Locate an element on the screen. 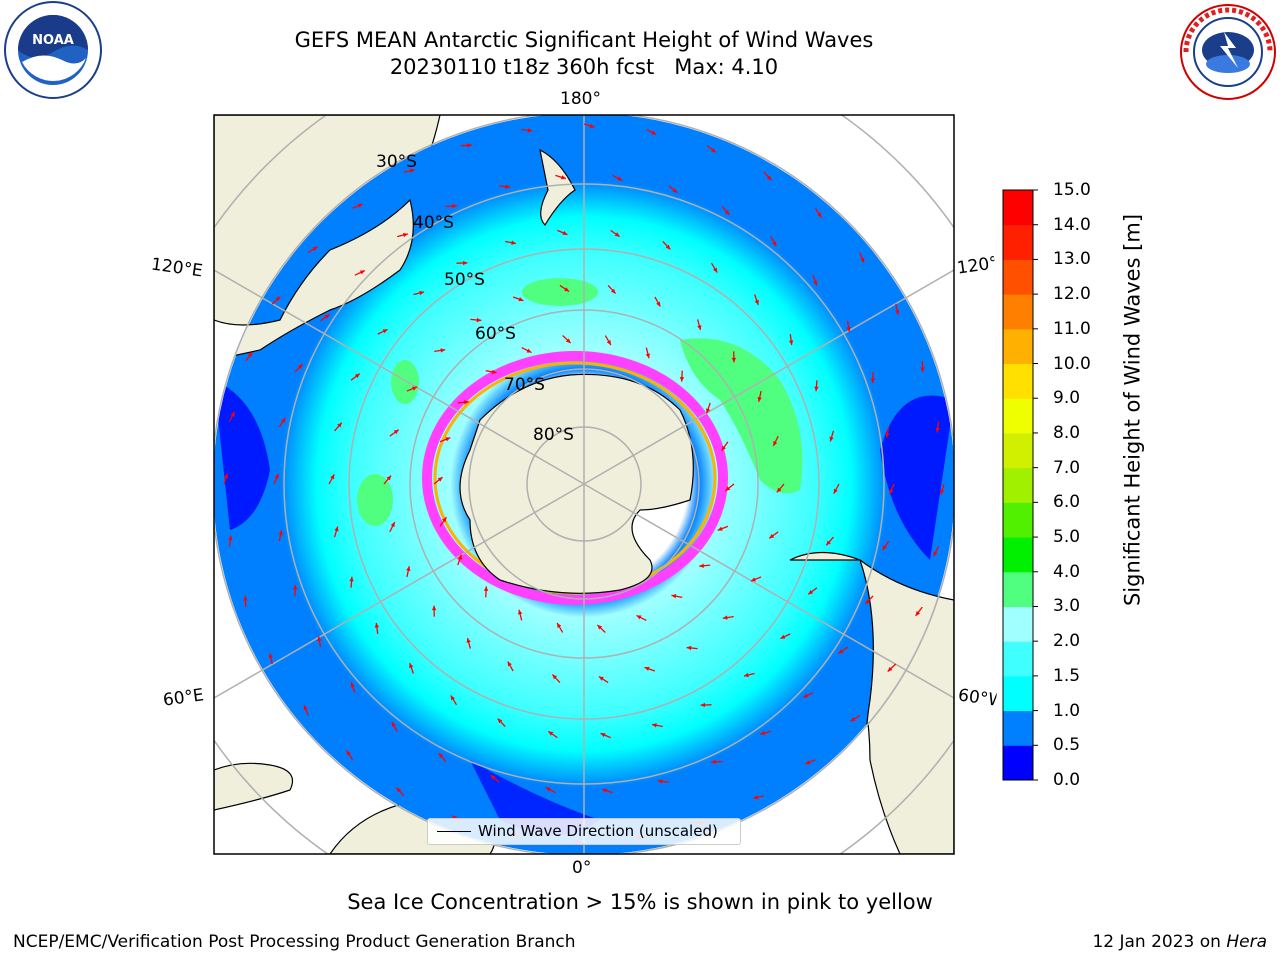 The image size is (1280, 960). colorbar-tick-label: 15.0 is located at coordinates (1072, 190).